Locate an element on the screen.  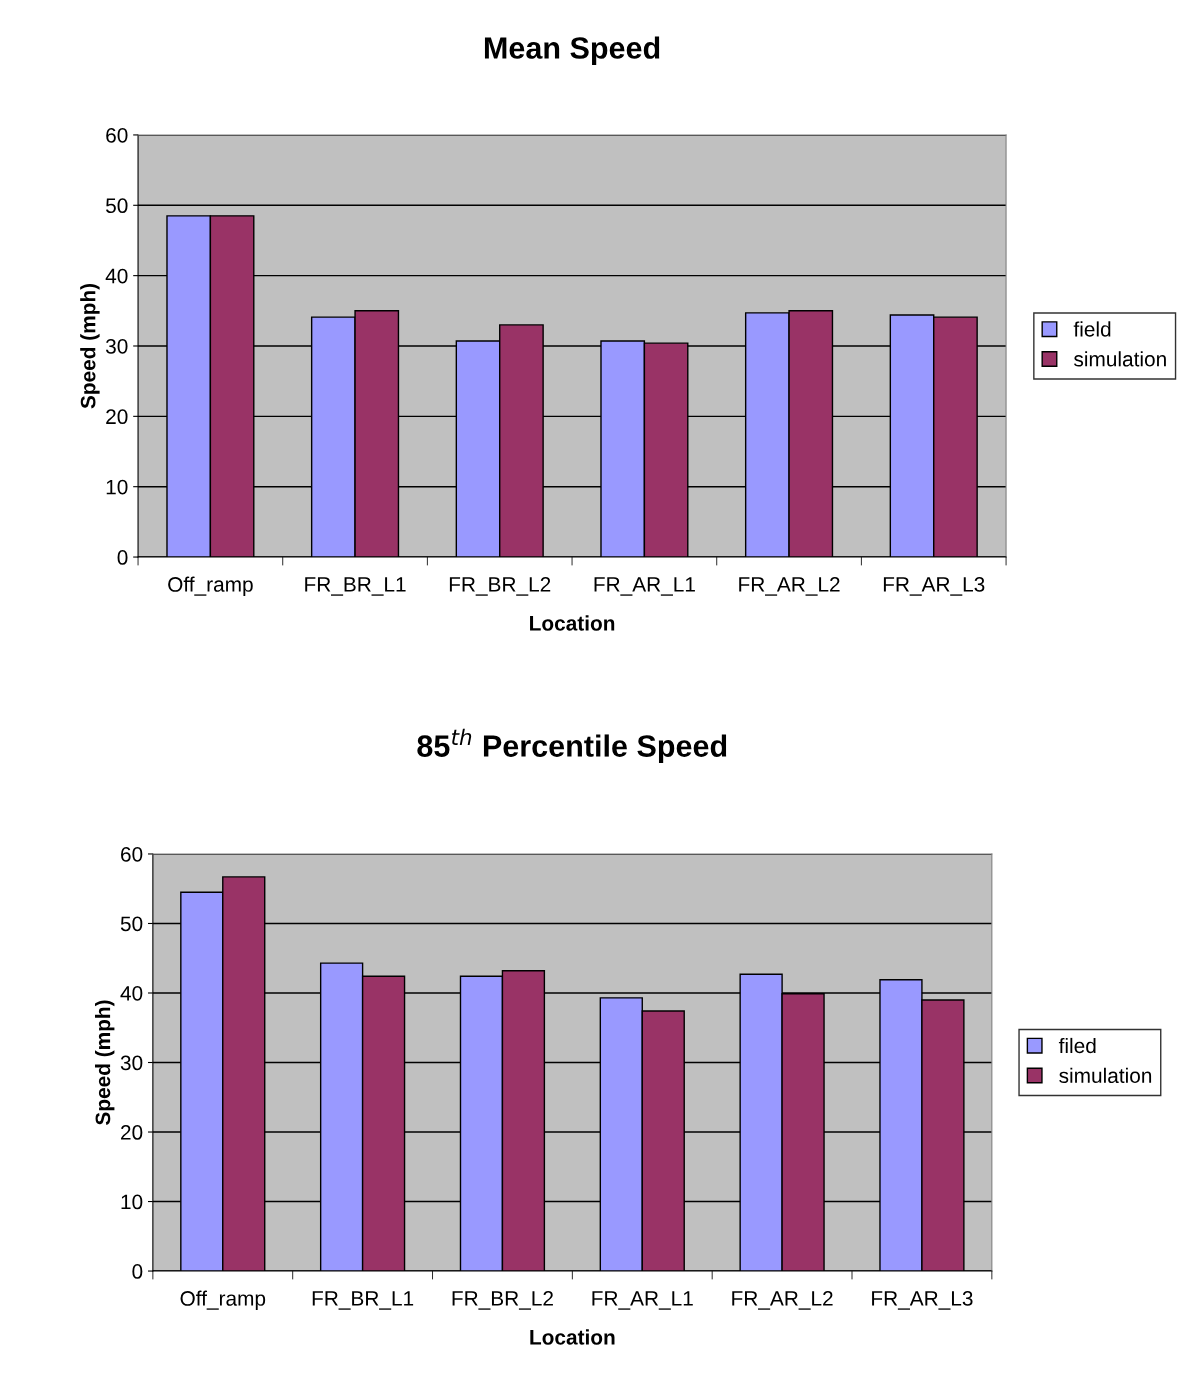
chart-title: 85$^{th}$ Percentile Speed is located at coordinates (572, 745).